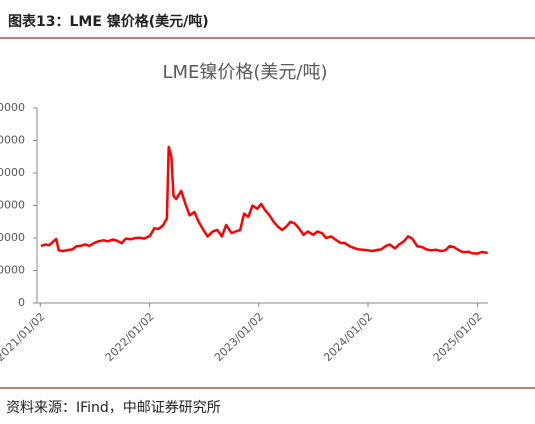  I want to click on x-tick-label: 2023/01/02, so click(239, 337).